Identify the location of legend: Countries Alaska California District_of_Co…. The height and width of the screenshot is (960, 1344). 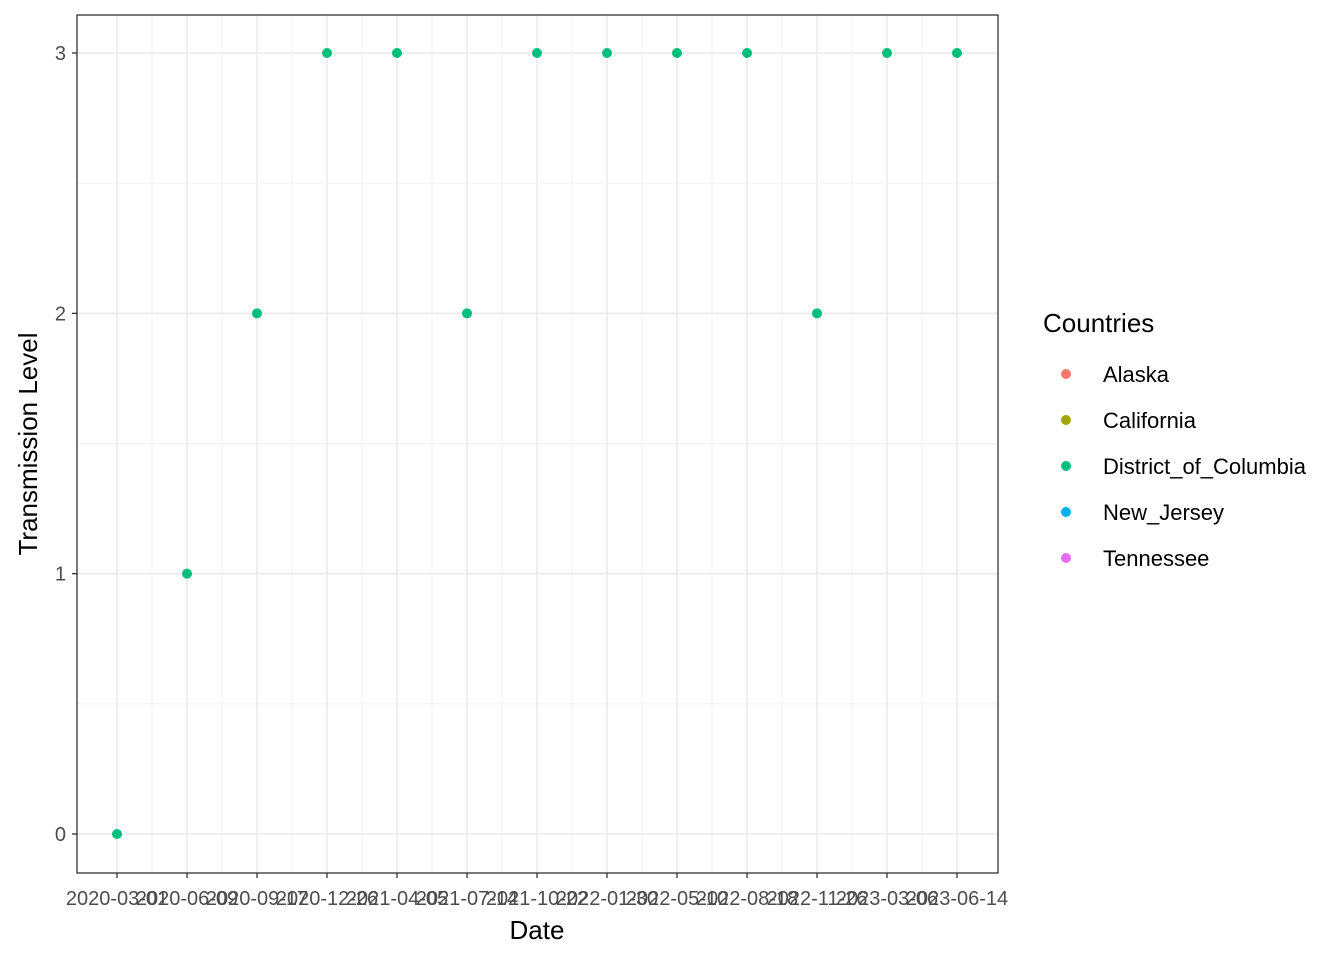
(1175, 439).